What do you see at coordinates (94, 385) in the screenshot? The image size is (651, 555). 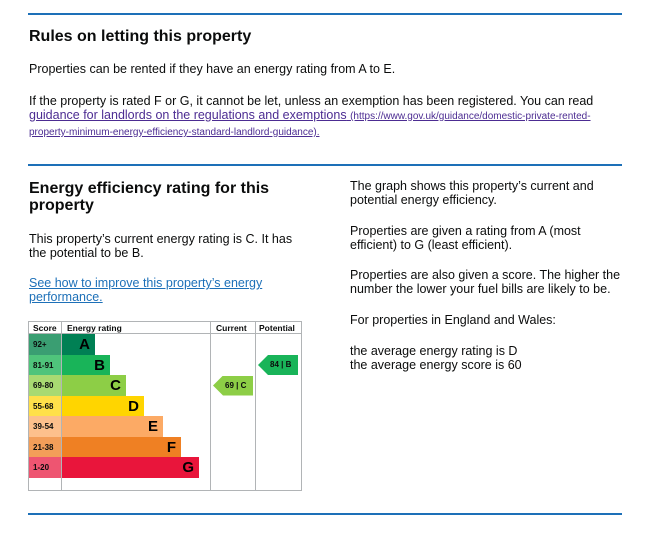 I see `band-bar-c: C` at bounding box center [94, 385].